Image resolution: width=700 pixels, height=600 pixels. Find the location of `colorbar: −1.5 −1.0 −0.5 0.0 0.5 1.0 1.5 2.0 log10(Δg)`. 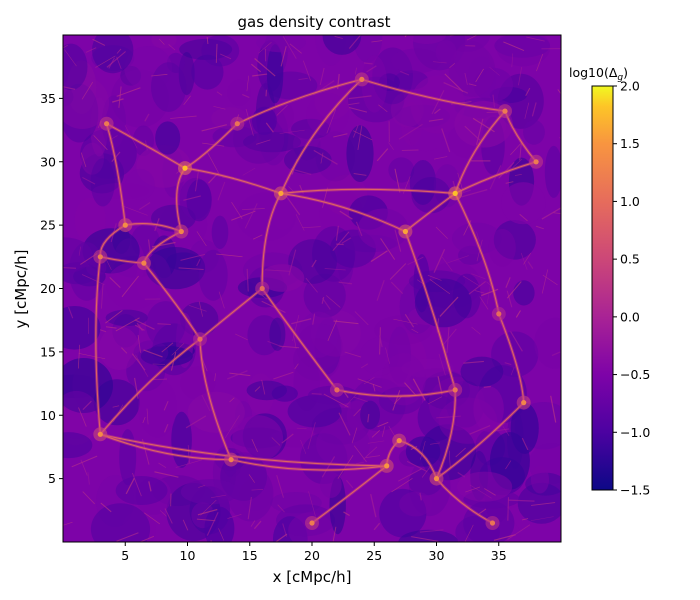

colorbar: −1.5 −1.0 −0.5 0.0 0.5 1.0 1.5 2.0 log10(Δg) is located at coordinates (609, 281).